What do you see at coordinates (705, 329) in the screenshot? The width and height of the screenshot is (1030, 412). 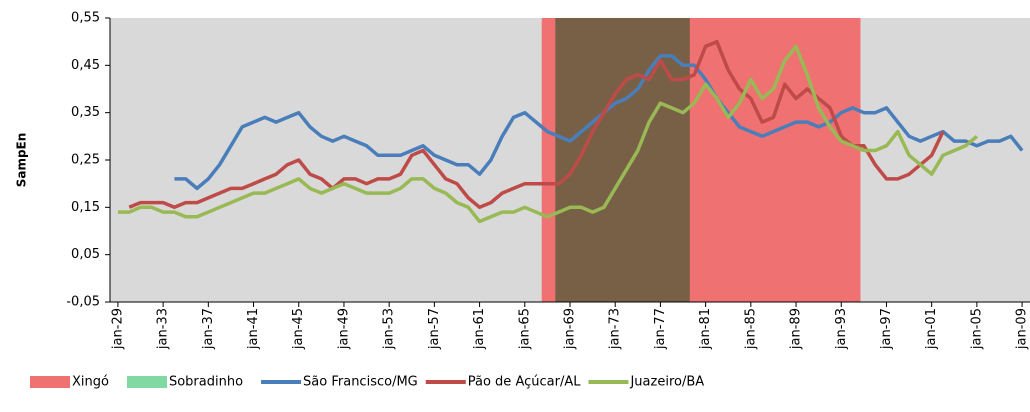 I see `x-tick-label: jan-81` at bounding box center [705, 329].